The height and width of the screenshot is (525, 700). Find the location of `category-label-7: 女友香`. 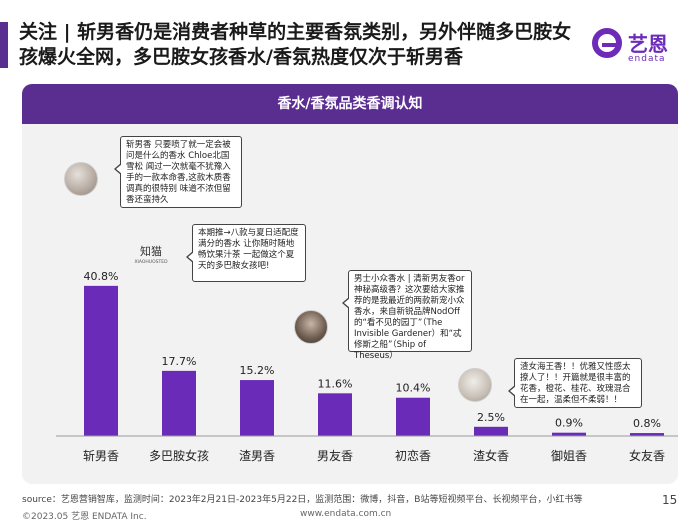

category-label-7: 女友香 is located at coordinates (647, 455).